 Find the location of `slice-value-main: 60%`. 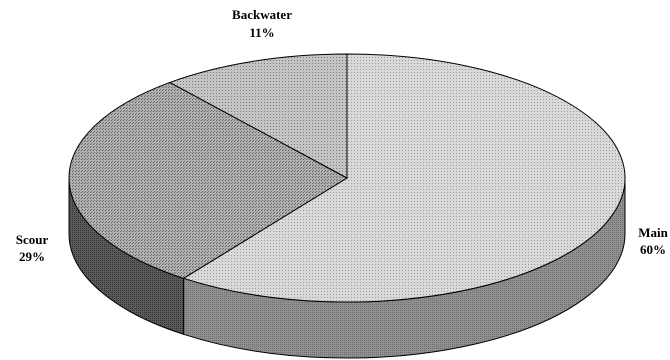

slice-value-main: 60% is located at coordinates (653, 249).